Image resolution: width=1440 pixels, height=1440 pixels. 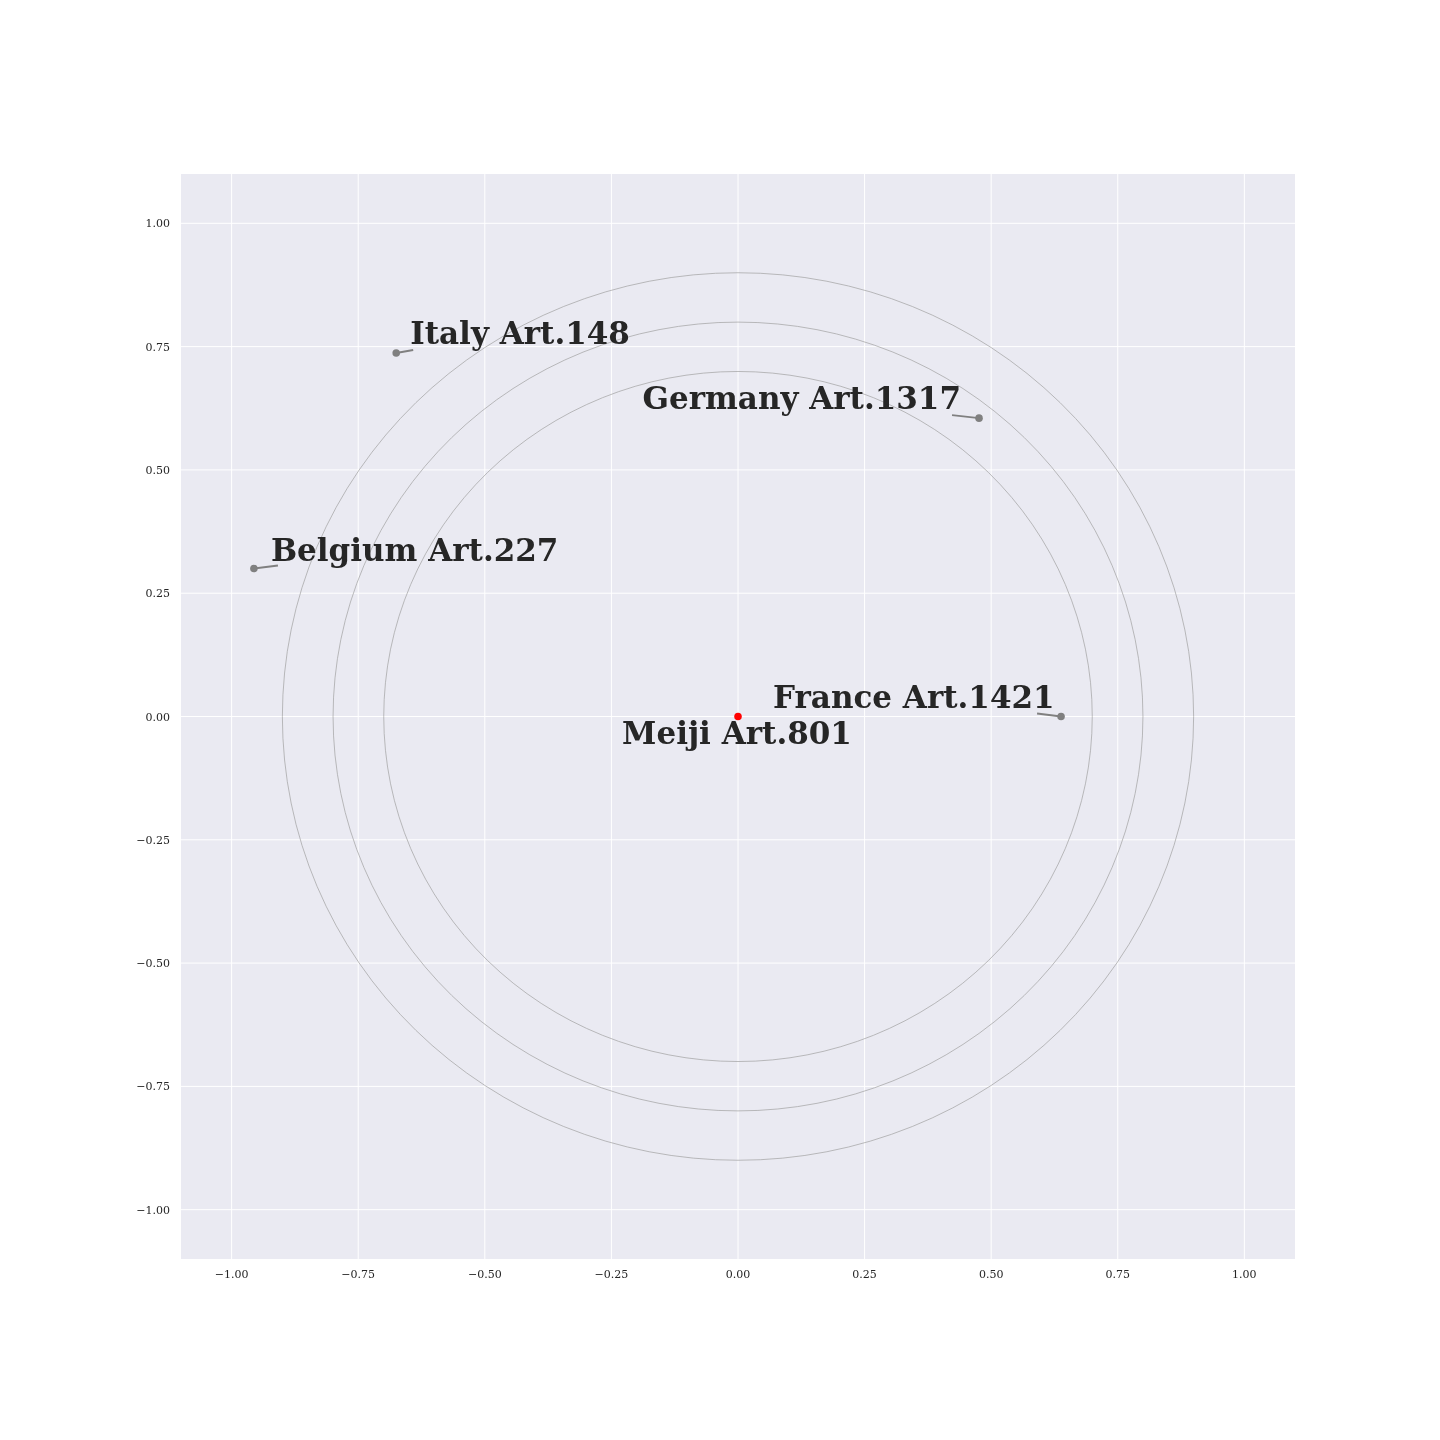 What do you see at coordinates (157, 470) in the screenshot?
I see `y-tick-label: 0.50` at bounding box center [157, 470].